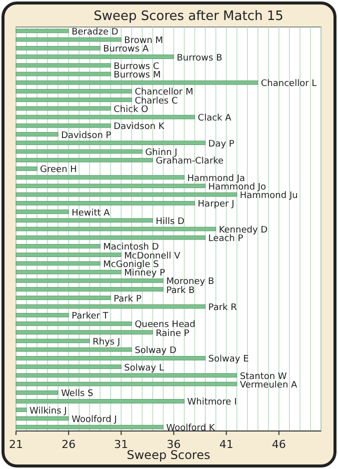  What do you see at coordinates (77, 394) in the screenshot?
I see `y-tick-label: Wells S` at bounding box center [77, 394].